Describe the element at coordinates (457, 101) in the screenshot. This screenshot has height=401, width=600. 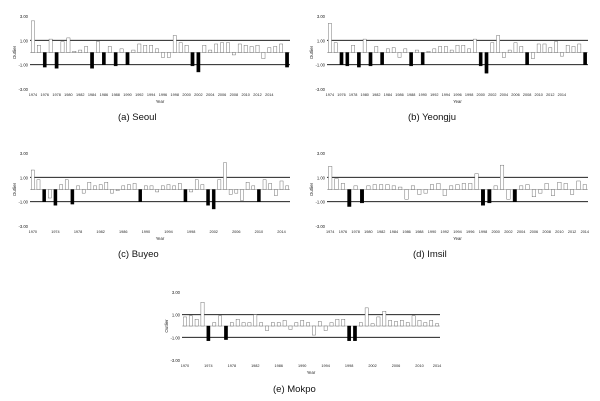
I see `x-axis-label: Year` at that location.